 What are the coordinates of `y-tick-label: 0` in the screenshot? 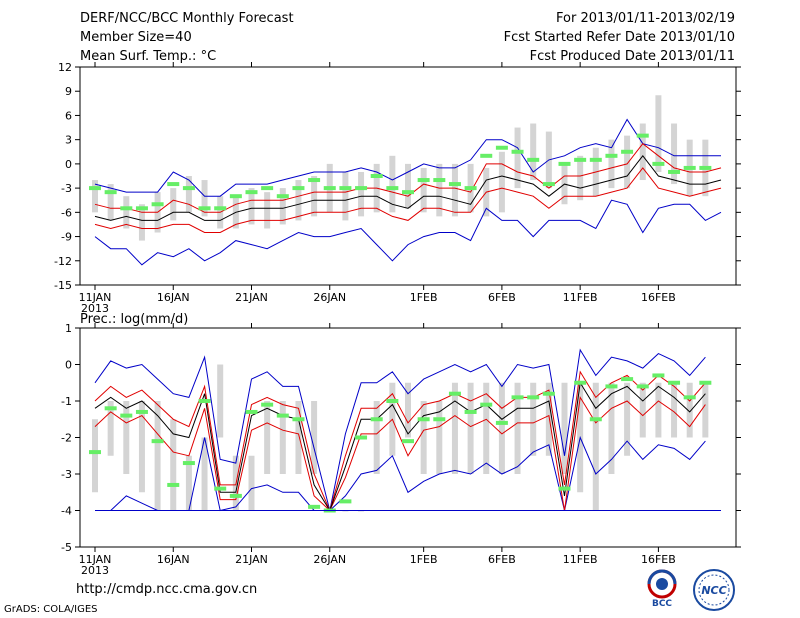 It's located at (68, 365).